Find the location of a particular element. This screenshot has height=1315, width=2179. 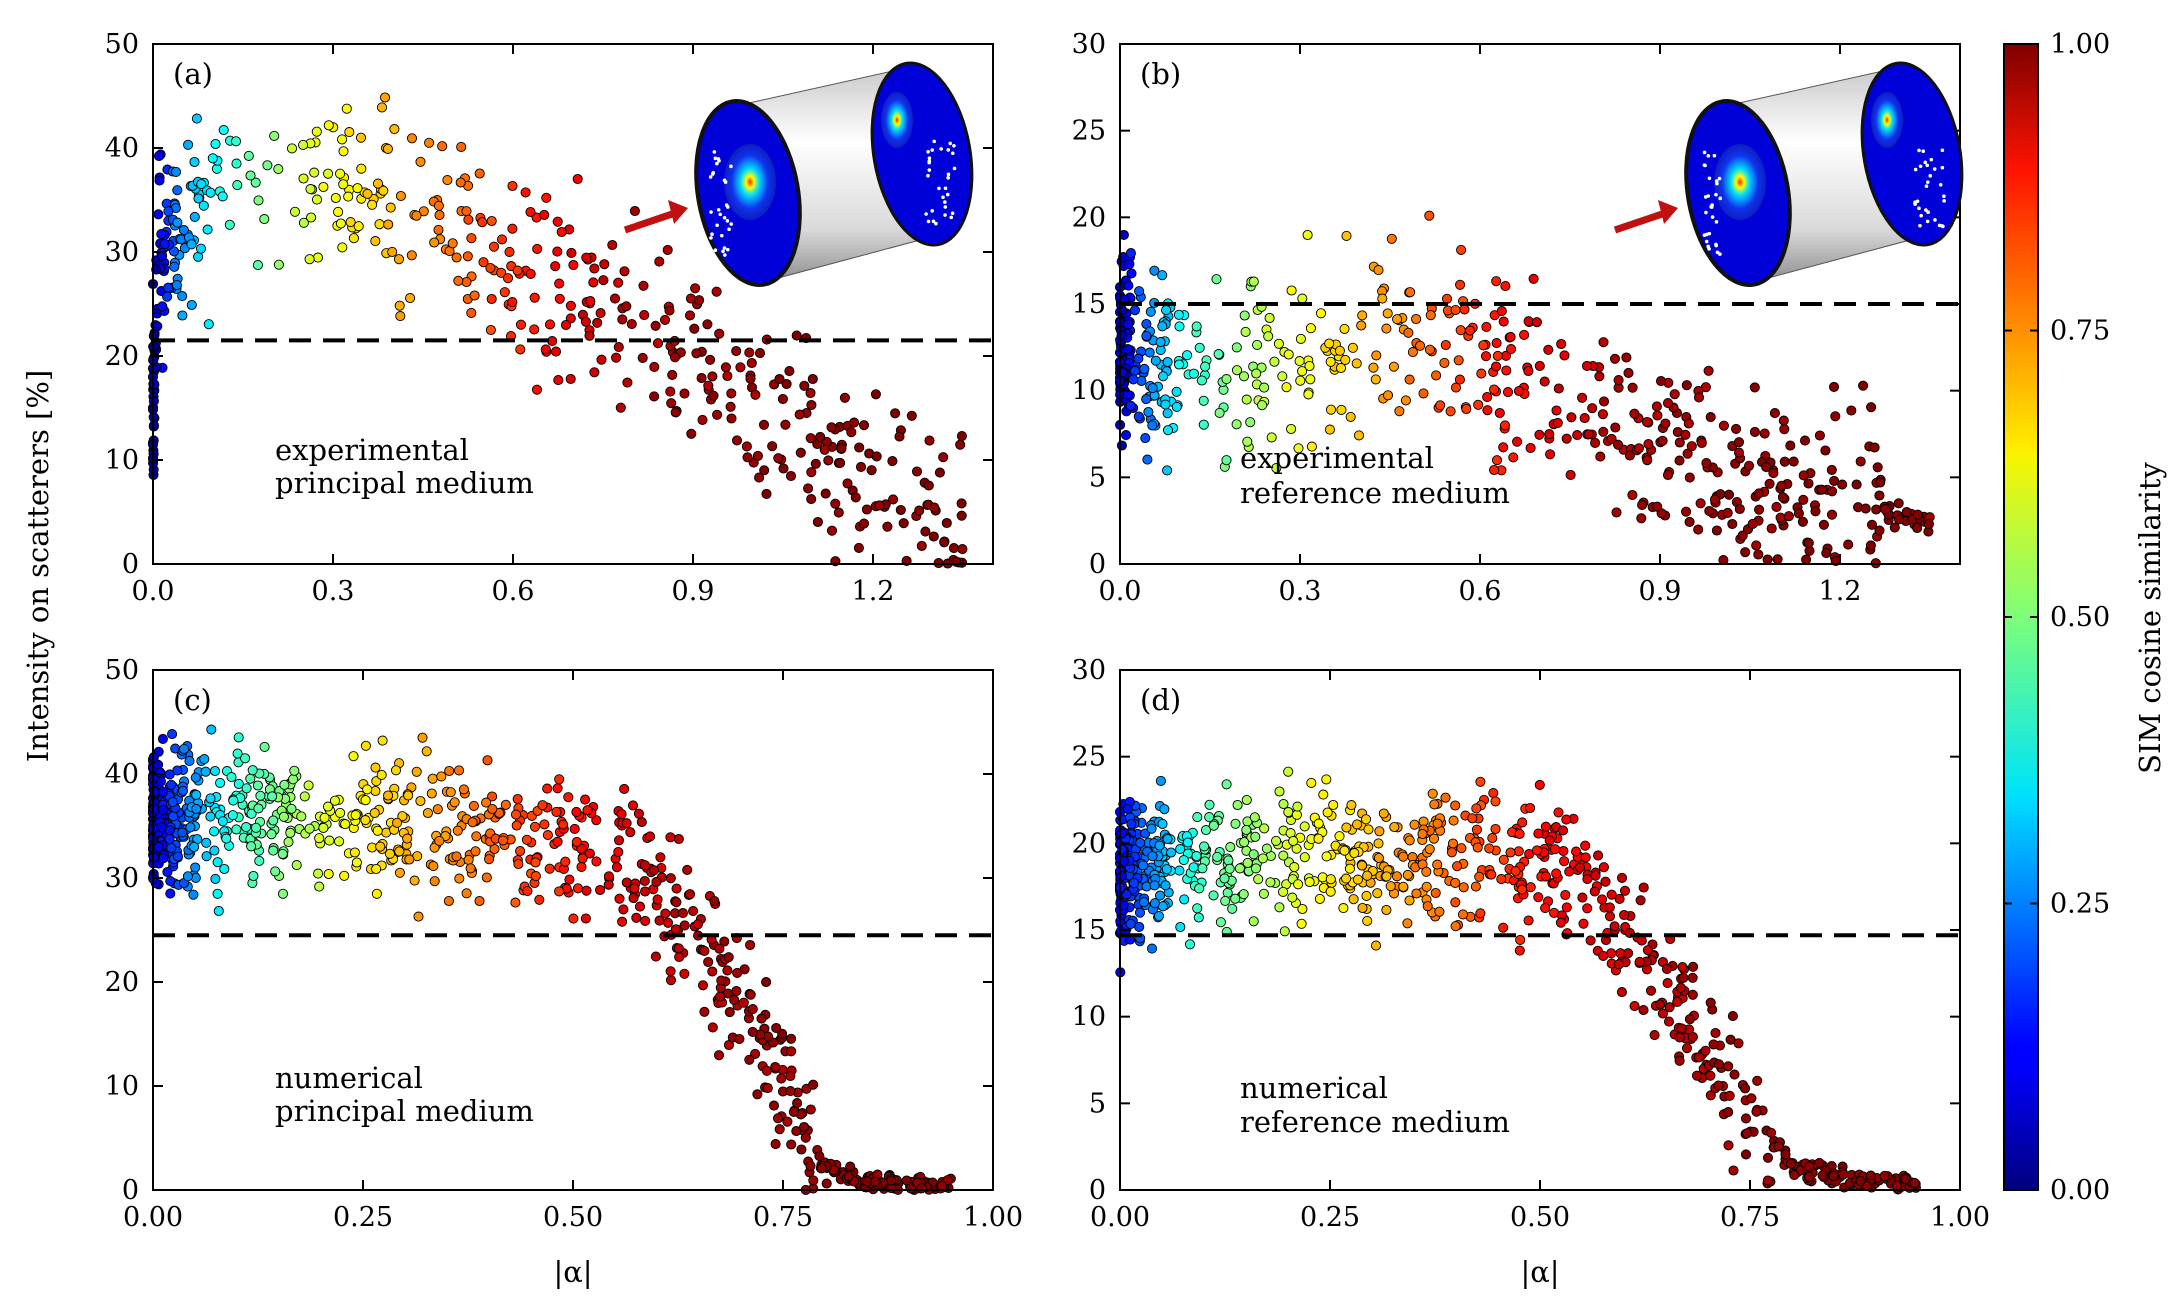

panel-a-annotation-line2: principal medium is located at coordinates (404, 483).